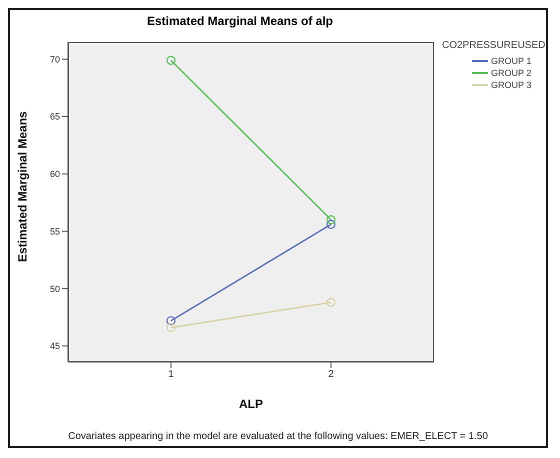  I want to click on y-tick-label: 70, so click(55, 59).